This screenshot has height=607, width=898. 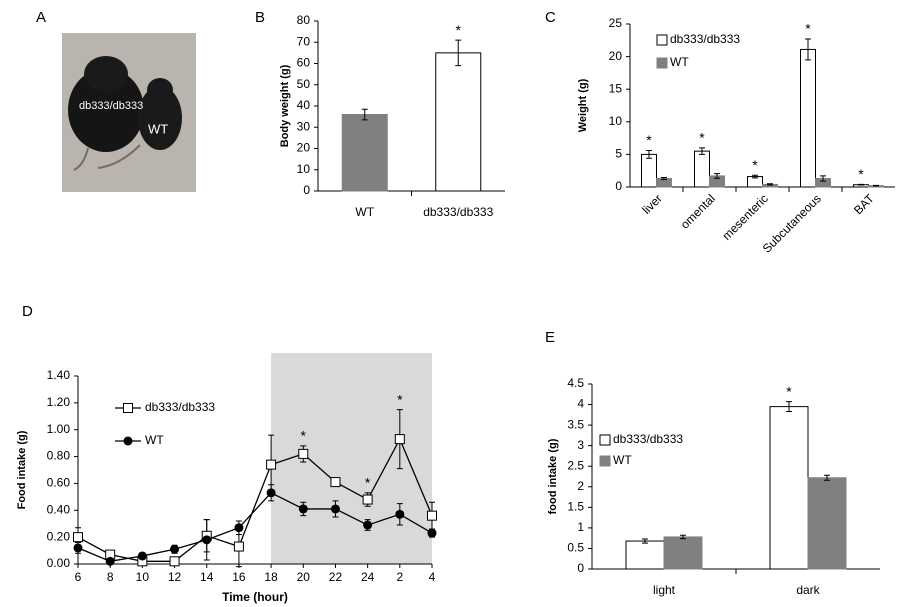 I want to click on y-tick-label: 25, so click(x=616, y=23).